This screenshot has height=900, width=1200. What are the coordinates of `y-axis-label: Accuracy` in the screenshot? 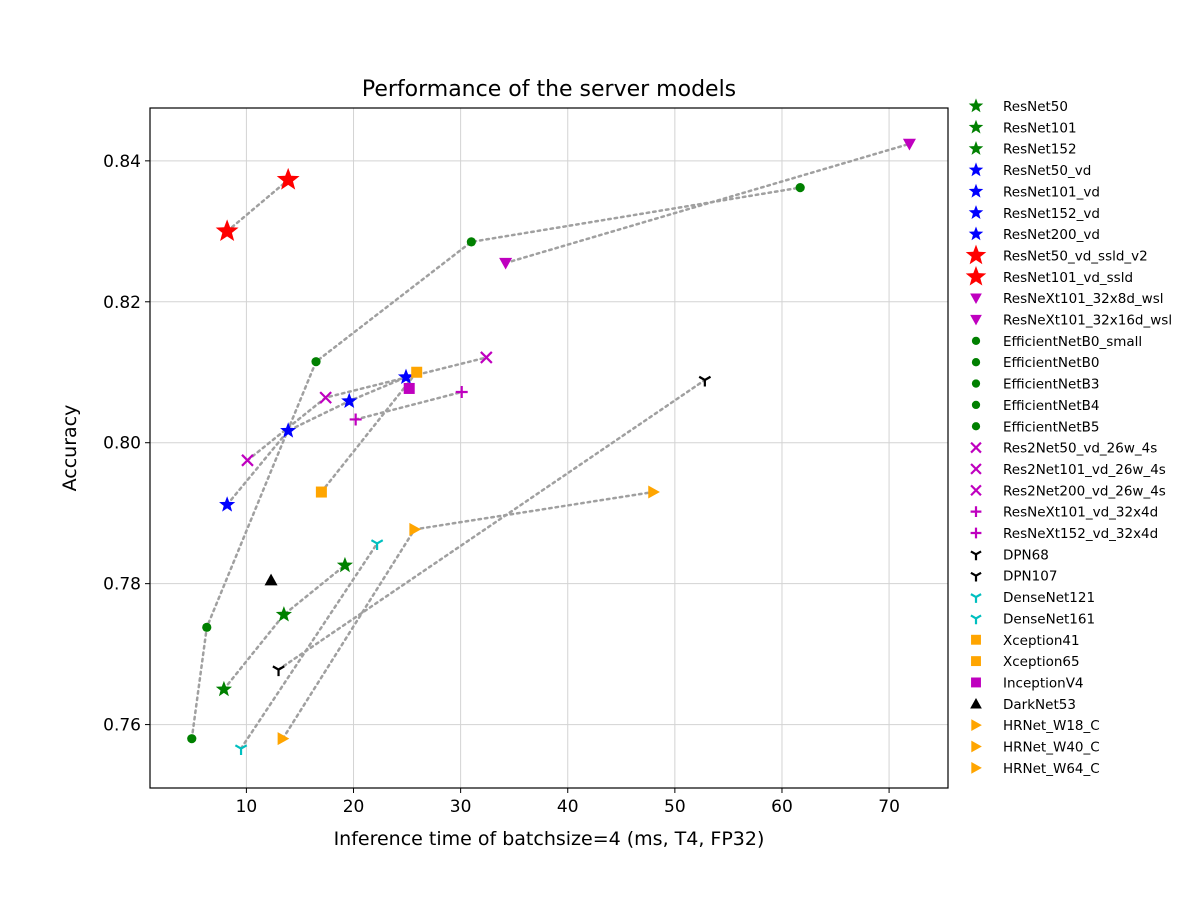 It's located at (70, 448).